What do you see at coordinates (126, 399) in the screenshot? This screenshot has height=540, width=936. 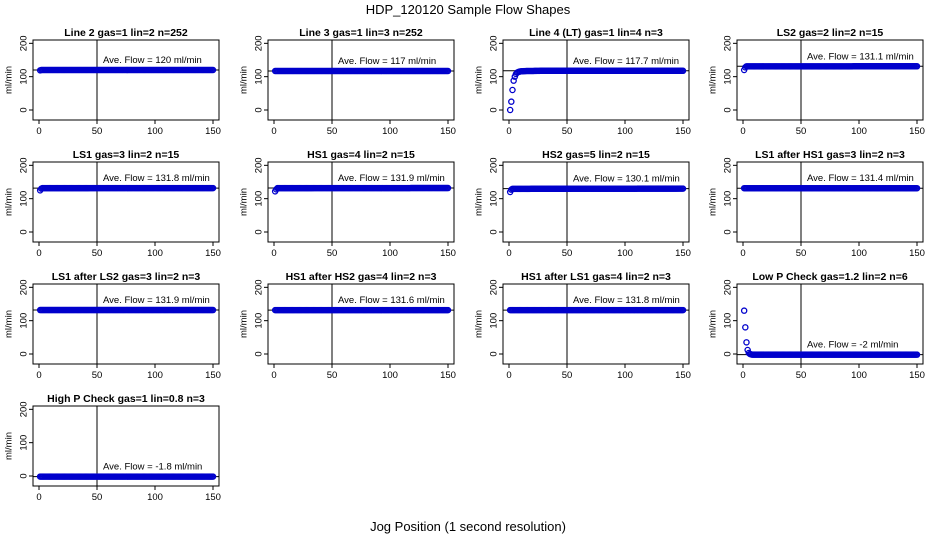 I see `panel-title: High P Check gas=1 lin=0.8 n=3` at bounding box center [126, 399].